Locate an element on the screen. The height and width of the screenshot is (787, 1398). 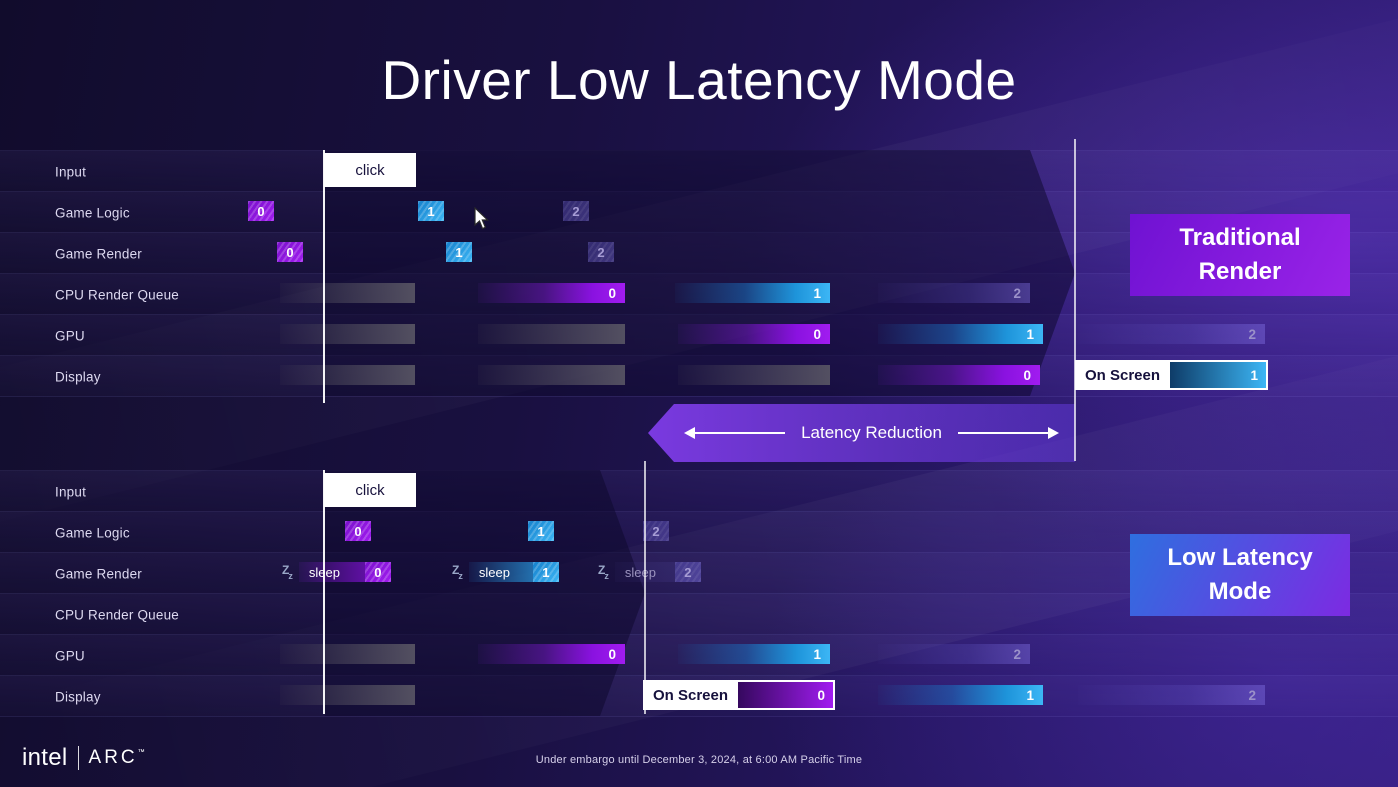
sleep-marker: Zz sleep 0 is located at coordinates (336, 572).